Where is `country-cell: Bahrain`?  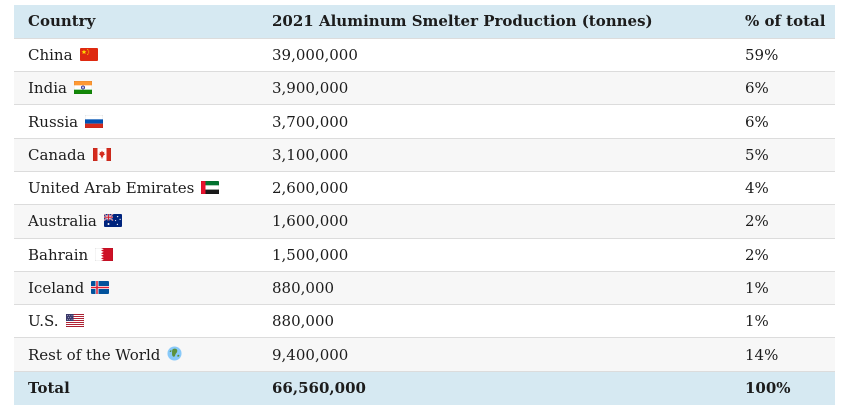
country-cell: Bahrain is located at coordinates (136, 255).